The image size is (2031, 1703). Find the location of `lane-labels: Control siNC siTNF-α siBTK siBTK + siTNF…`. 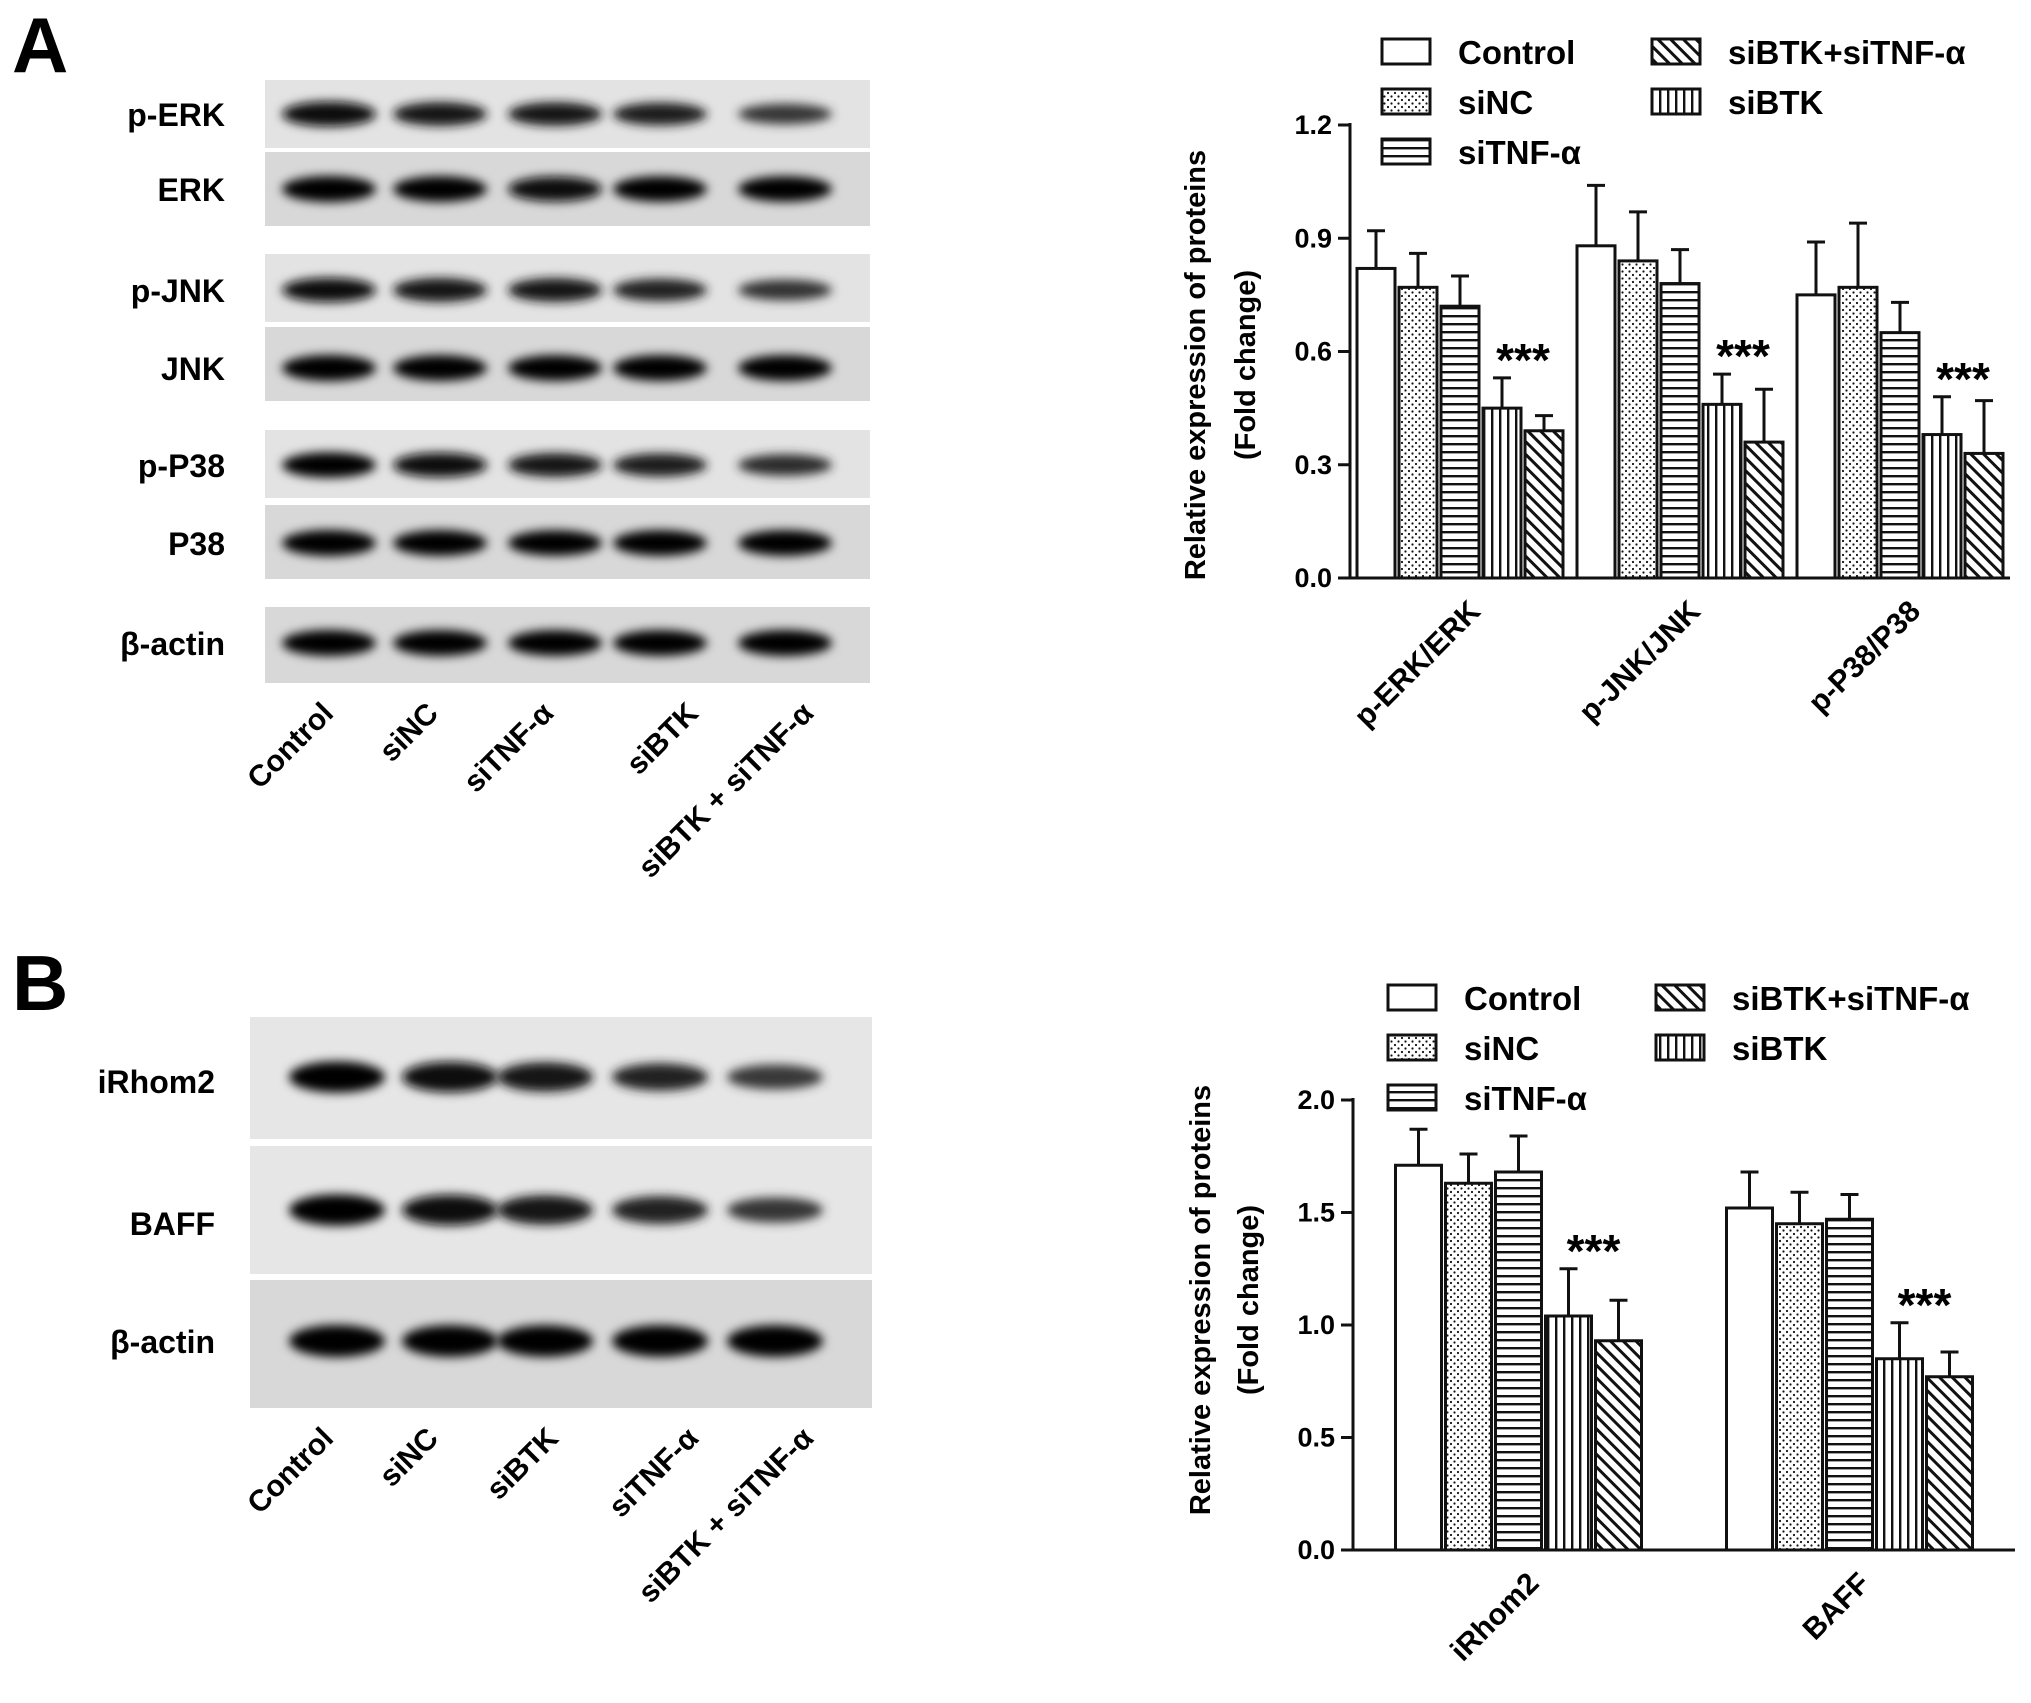

lane-labels: Control siNC siTNF-α siBTK siBTK + siTNF… is located at coordinates (530, 790).